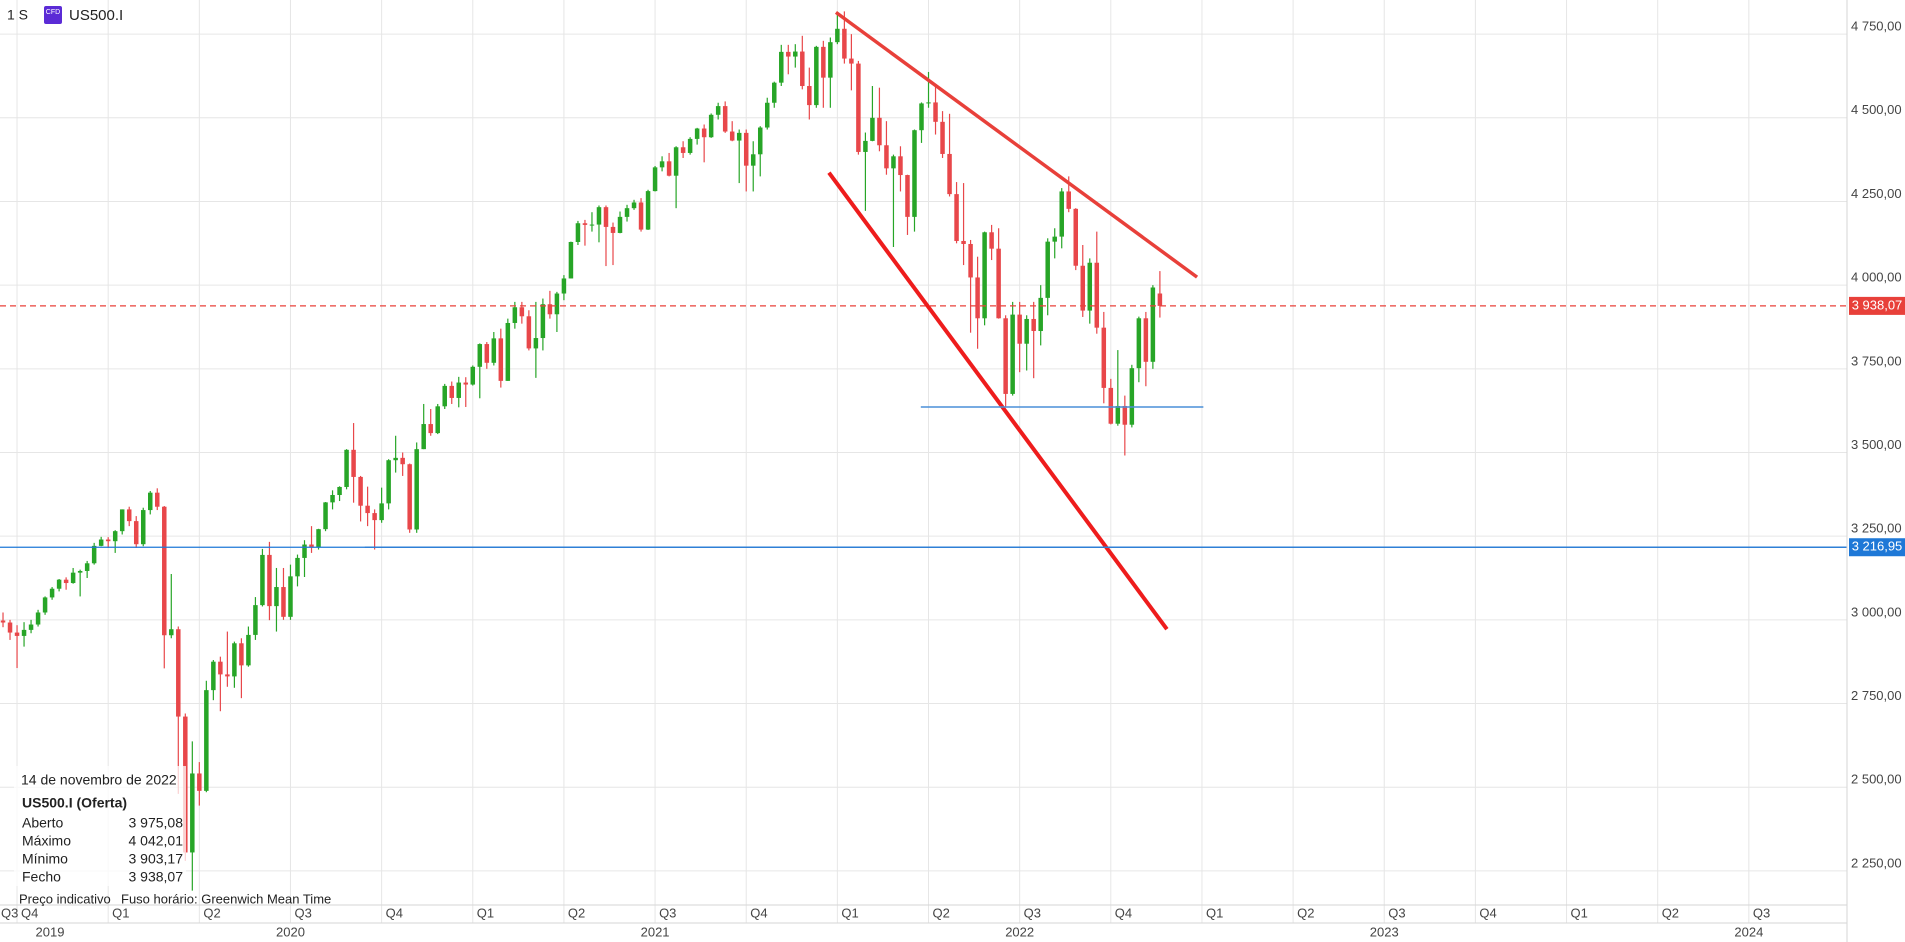 This screenshot has width=1905, height=942. What do you see at coordinates (96, 15) in the screenshot?
I see `symbol: US500.I` at bounding box center [96, 15].